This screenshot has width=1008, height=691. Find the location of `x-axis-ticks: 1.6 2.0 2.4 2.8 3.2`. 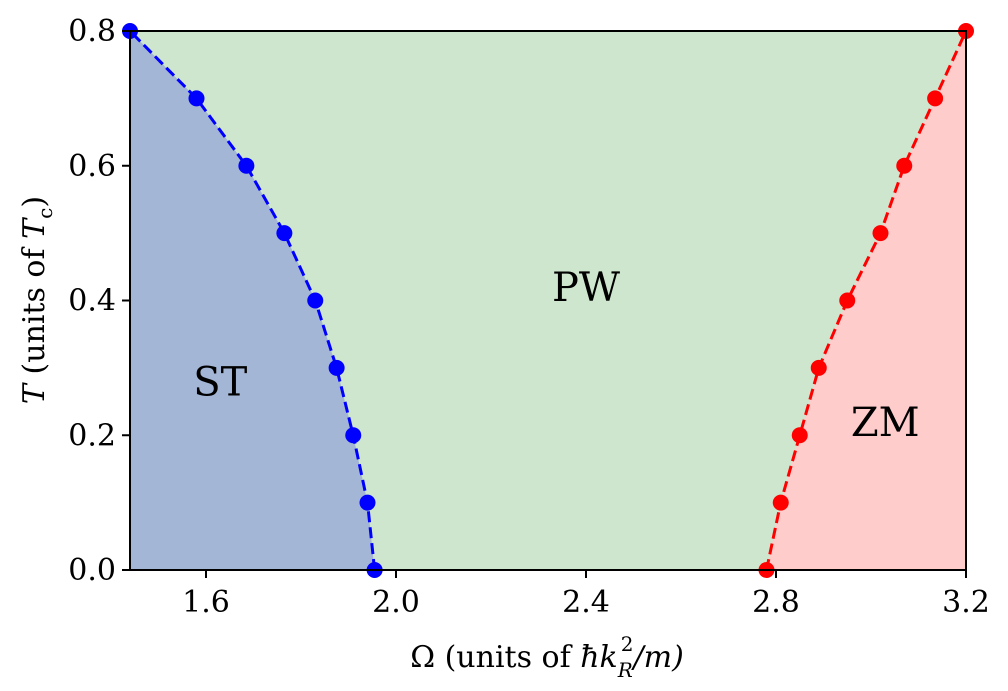

x-axis-ticks: 1.6 2.0 2.4 2.8 3.2 is located at coordinates (586, 595).